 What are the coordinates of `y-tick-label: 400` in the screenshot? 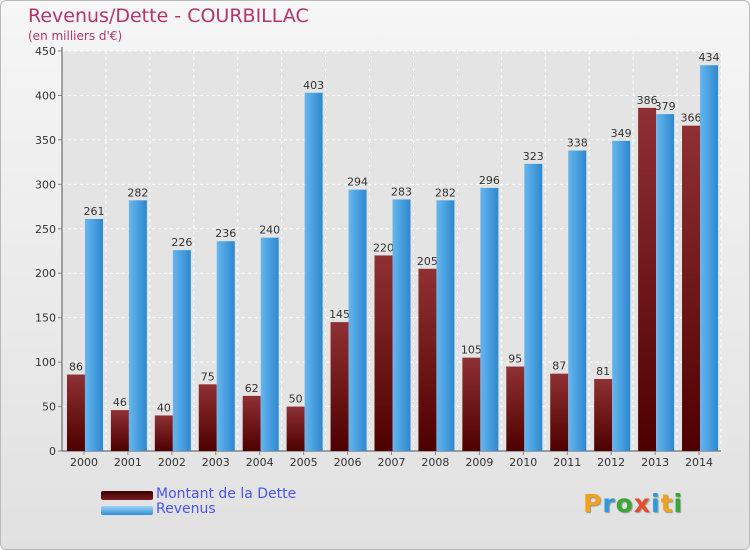 It's located at (45, 95).